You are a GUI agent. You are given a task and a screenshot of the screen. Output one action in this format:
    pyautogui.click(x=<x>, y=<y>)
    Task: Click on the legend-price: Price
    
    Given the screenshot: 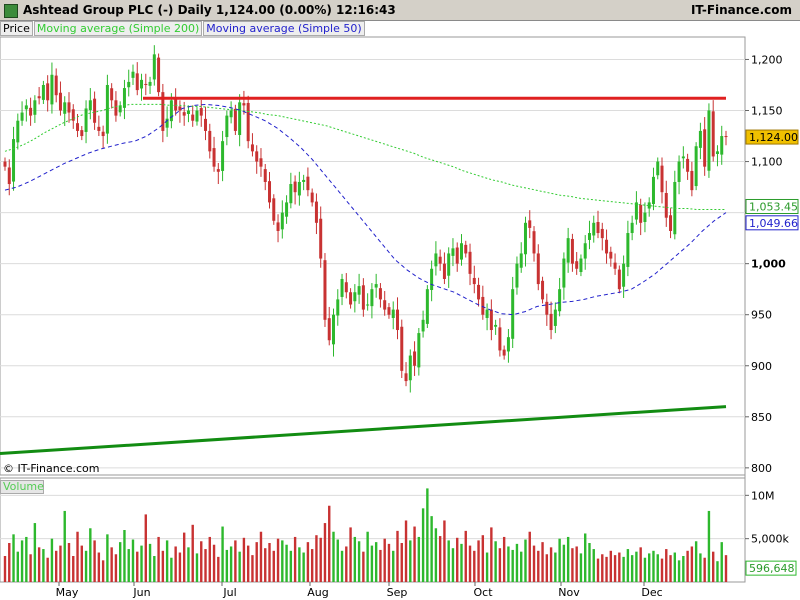 What is the action you would take?
    pyautogui.click(x=16, y=28)
    